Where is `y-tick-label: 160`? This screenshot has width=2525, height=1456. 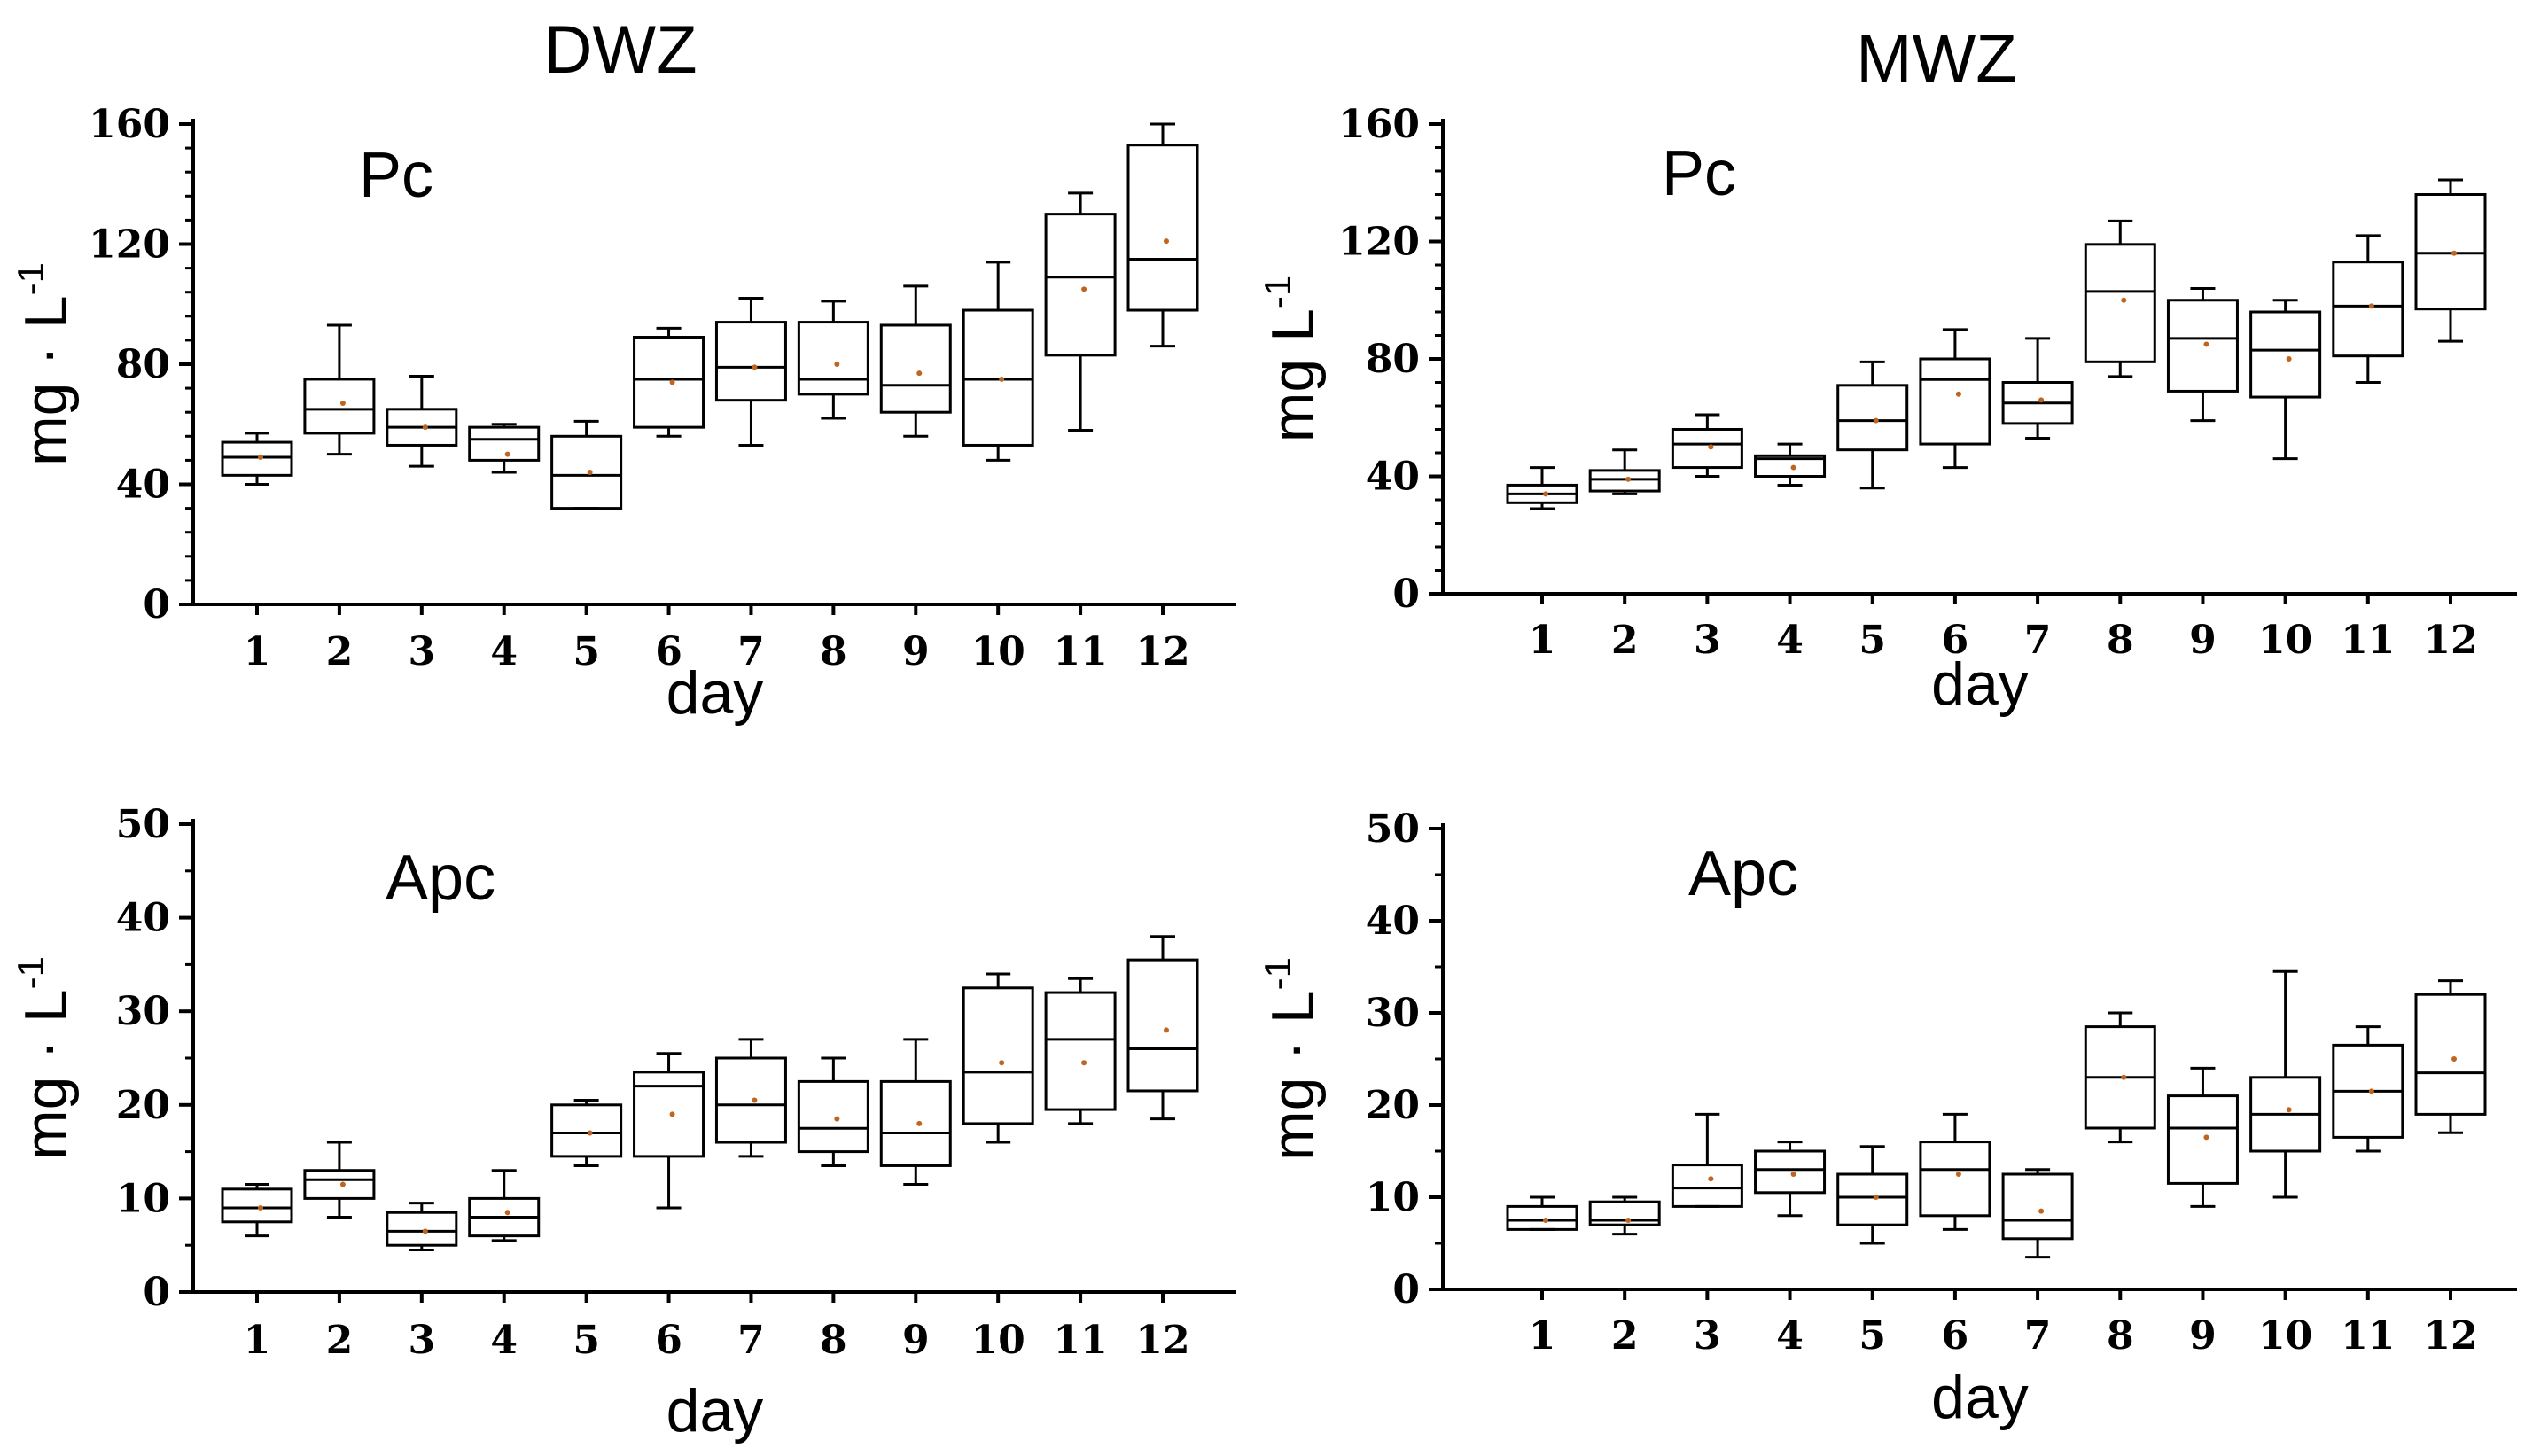 y-tick-label: 160 is located at coordinates (129, 124).